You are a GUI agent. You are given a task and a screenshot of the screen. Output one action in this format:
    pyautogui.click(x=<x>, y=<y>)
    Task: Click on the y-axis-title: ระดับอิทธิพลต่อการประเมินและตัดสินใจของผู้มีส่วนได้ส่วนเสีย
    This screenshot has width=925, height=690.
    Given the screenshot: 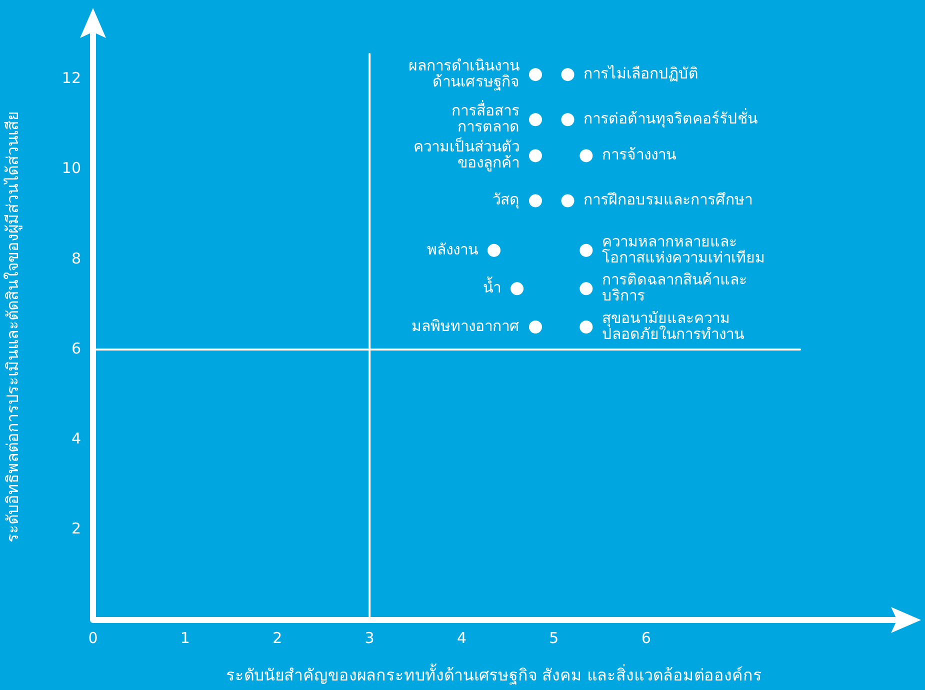 What is the action you would take?
    pyautogui.click(x=12, y=327)
    